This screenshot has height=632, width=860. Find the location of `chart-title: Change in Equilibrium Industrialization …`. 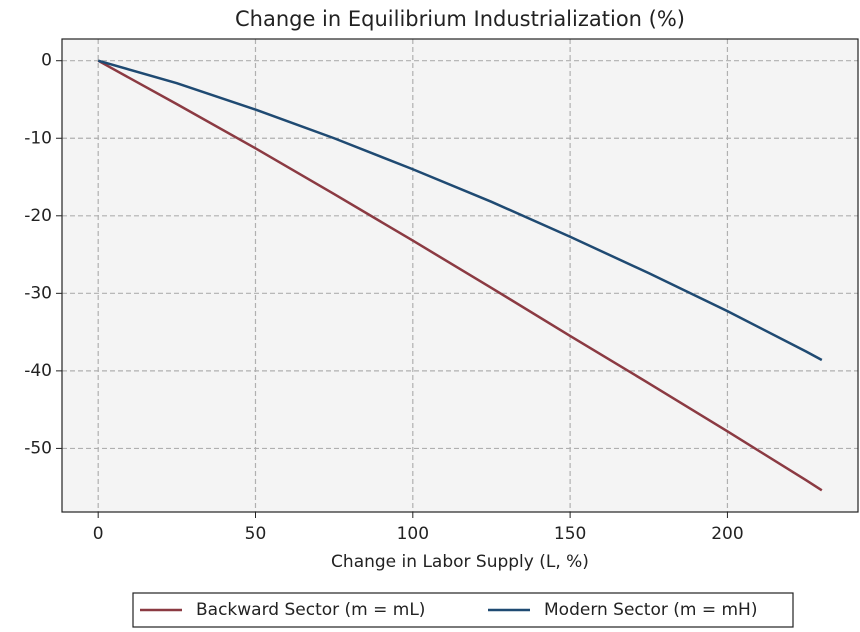

chart-title: Change in Equilibrium Industrialization … is located at coordinates (460, 19).